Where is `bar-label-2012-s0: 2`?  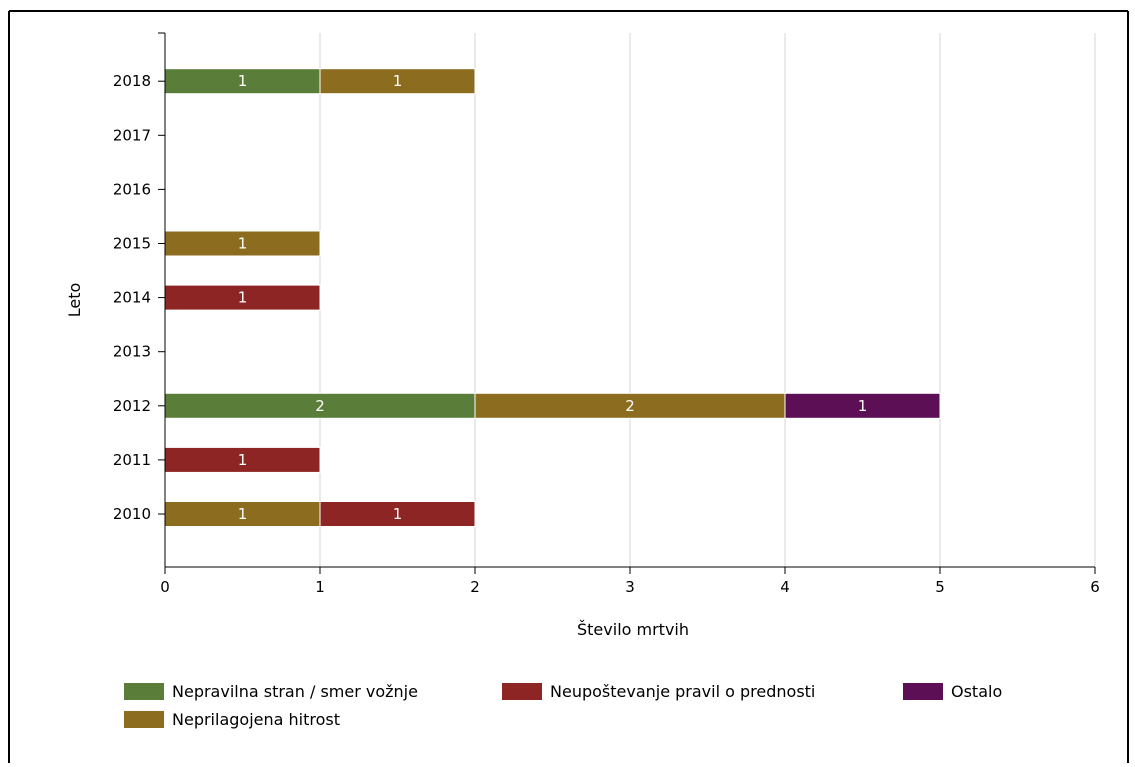 bar-label-2012-s0: 2 is located at coordinates (320, 406).